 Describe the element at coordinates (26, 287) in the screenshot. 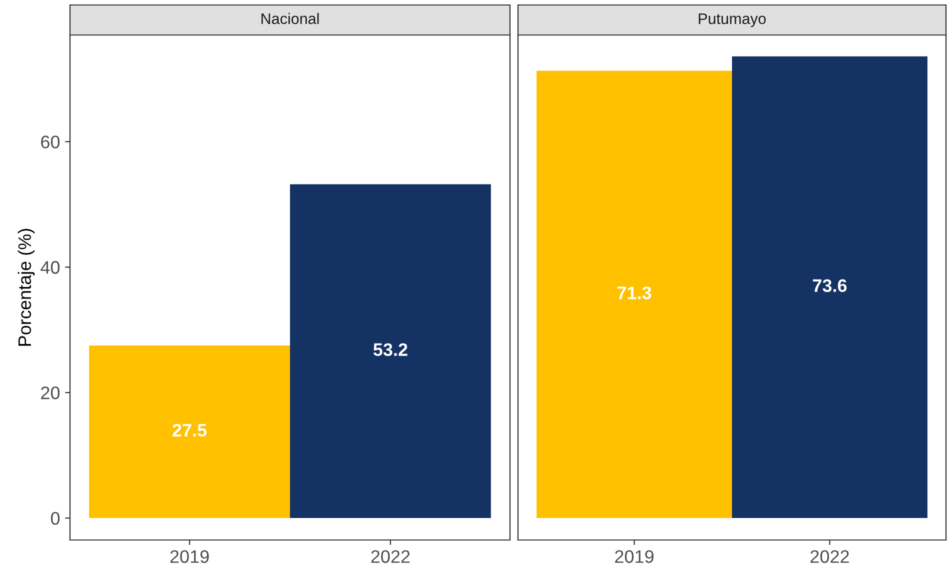

I see `y-axis-title: Porcentaje (%)` at that location.